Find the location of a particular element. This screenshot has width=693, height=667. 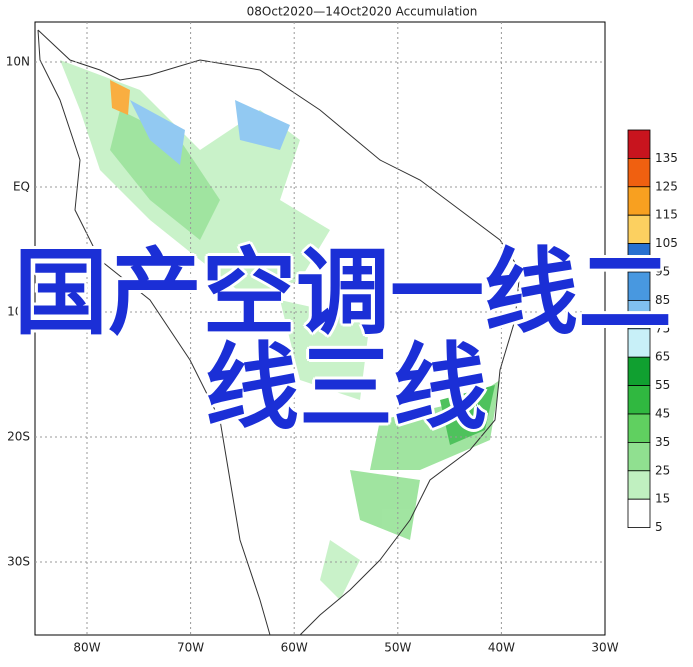

lat-label: 10S is located at coordinates (18, 312).